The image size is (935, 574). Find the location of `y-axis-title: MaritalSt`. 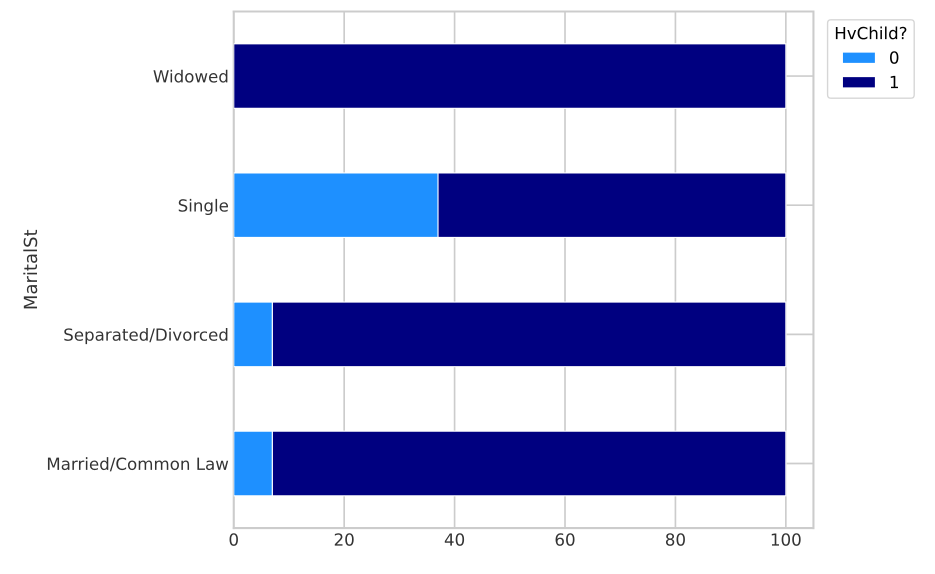

y-axis-title: MaritalSt is located at coordinates (30, 269).